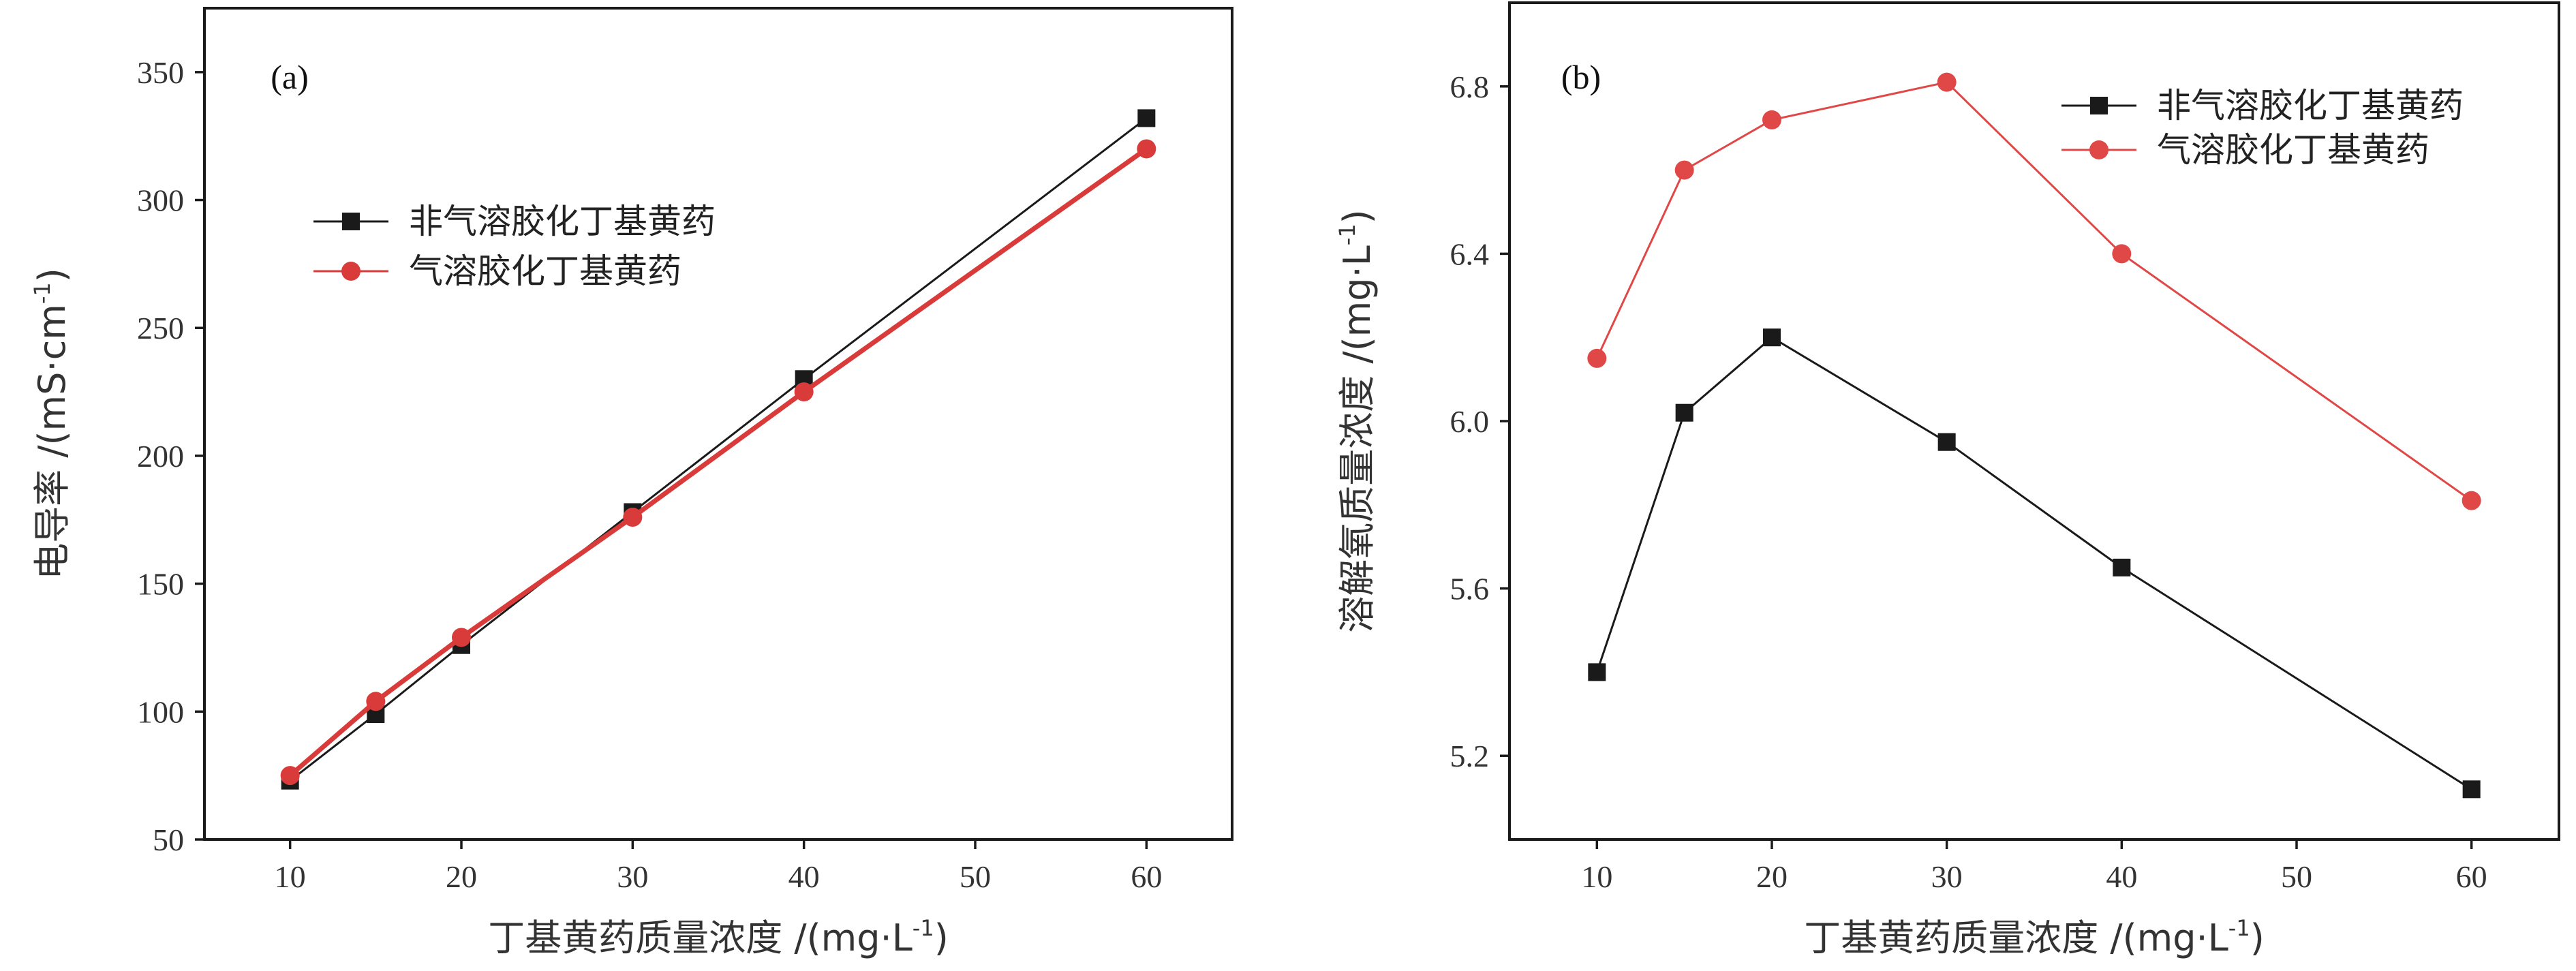 Image resolution: width=2576 pixels, height=971 pixels. Describe the element at coordinates (1581, 77) in the screenshot. I see `panel-label: (b)` at that location.